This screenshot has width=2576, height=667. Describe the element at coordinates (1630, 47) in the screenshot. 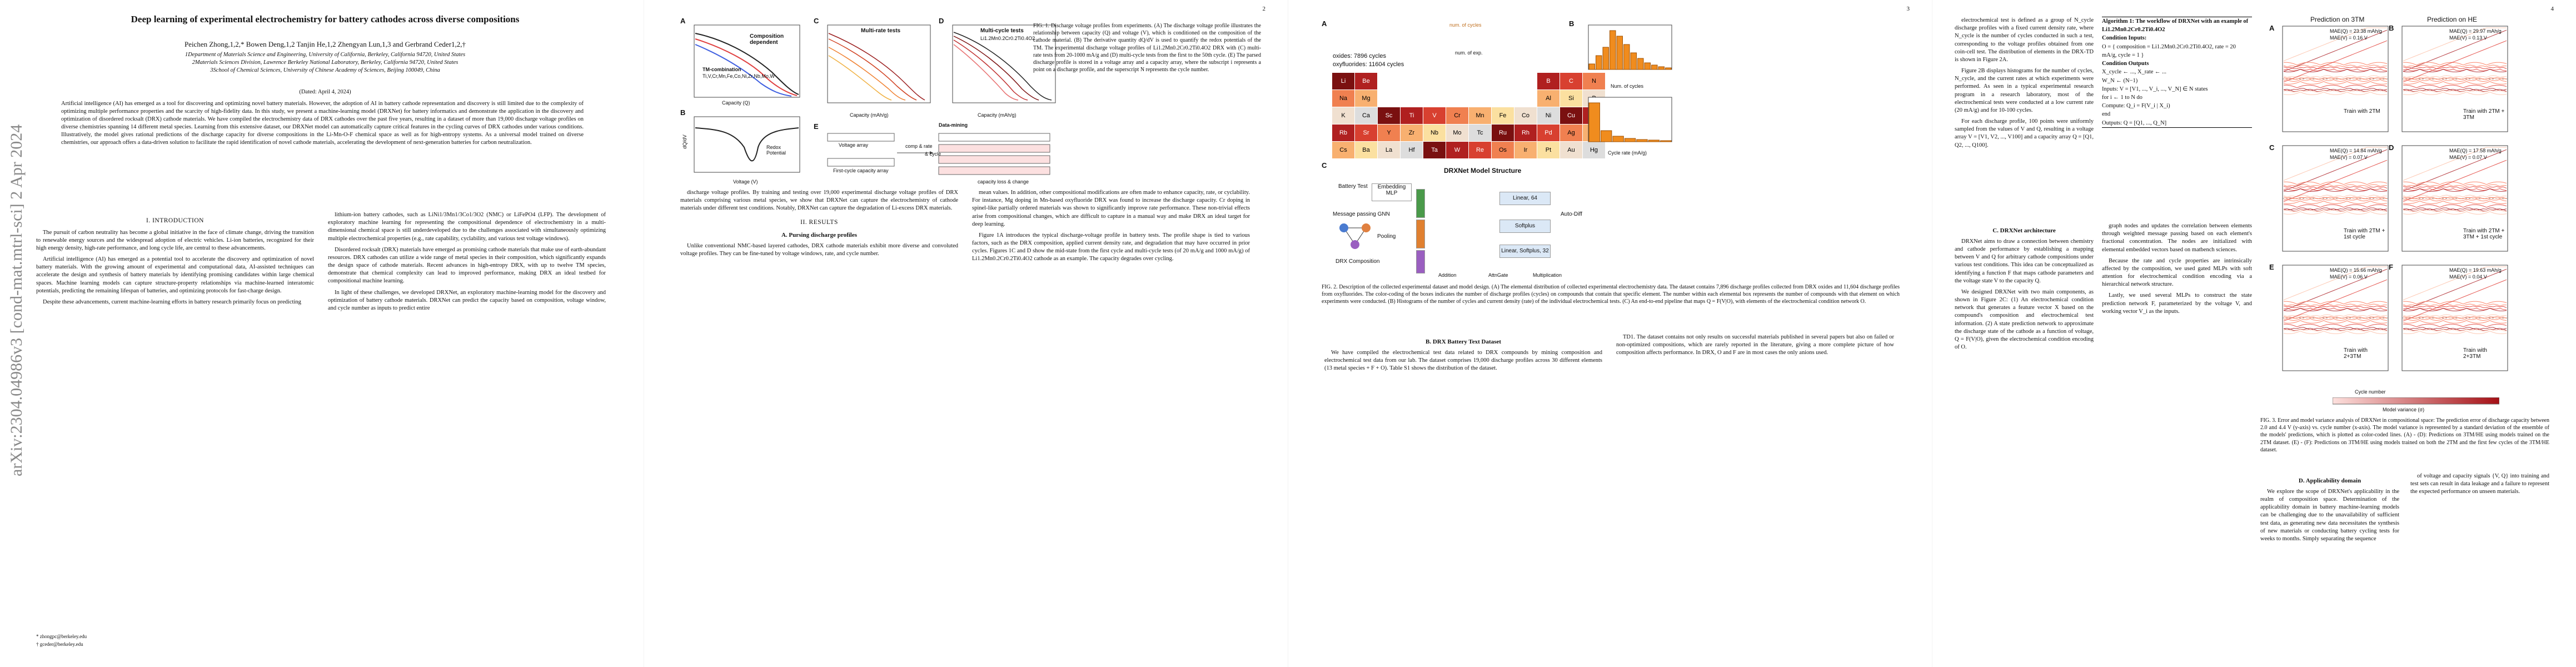

I see `histogram-cycles` at that location.